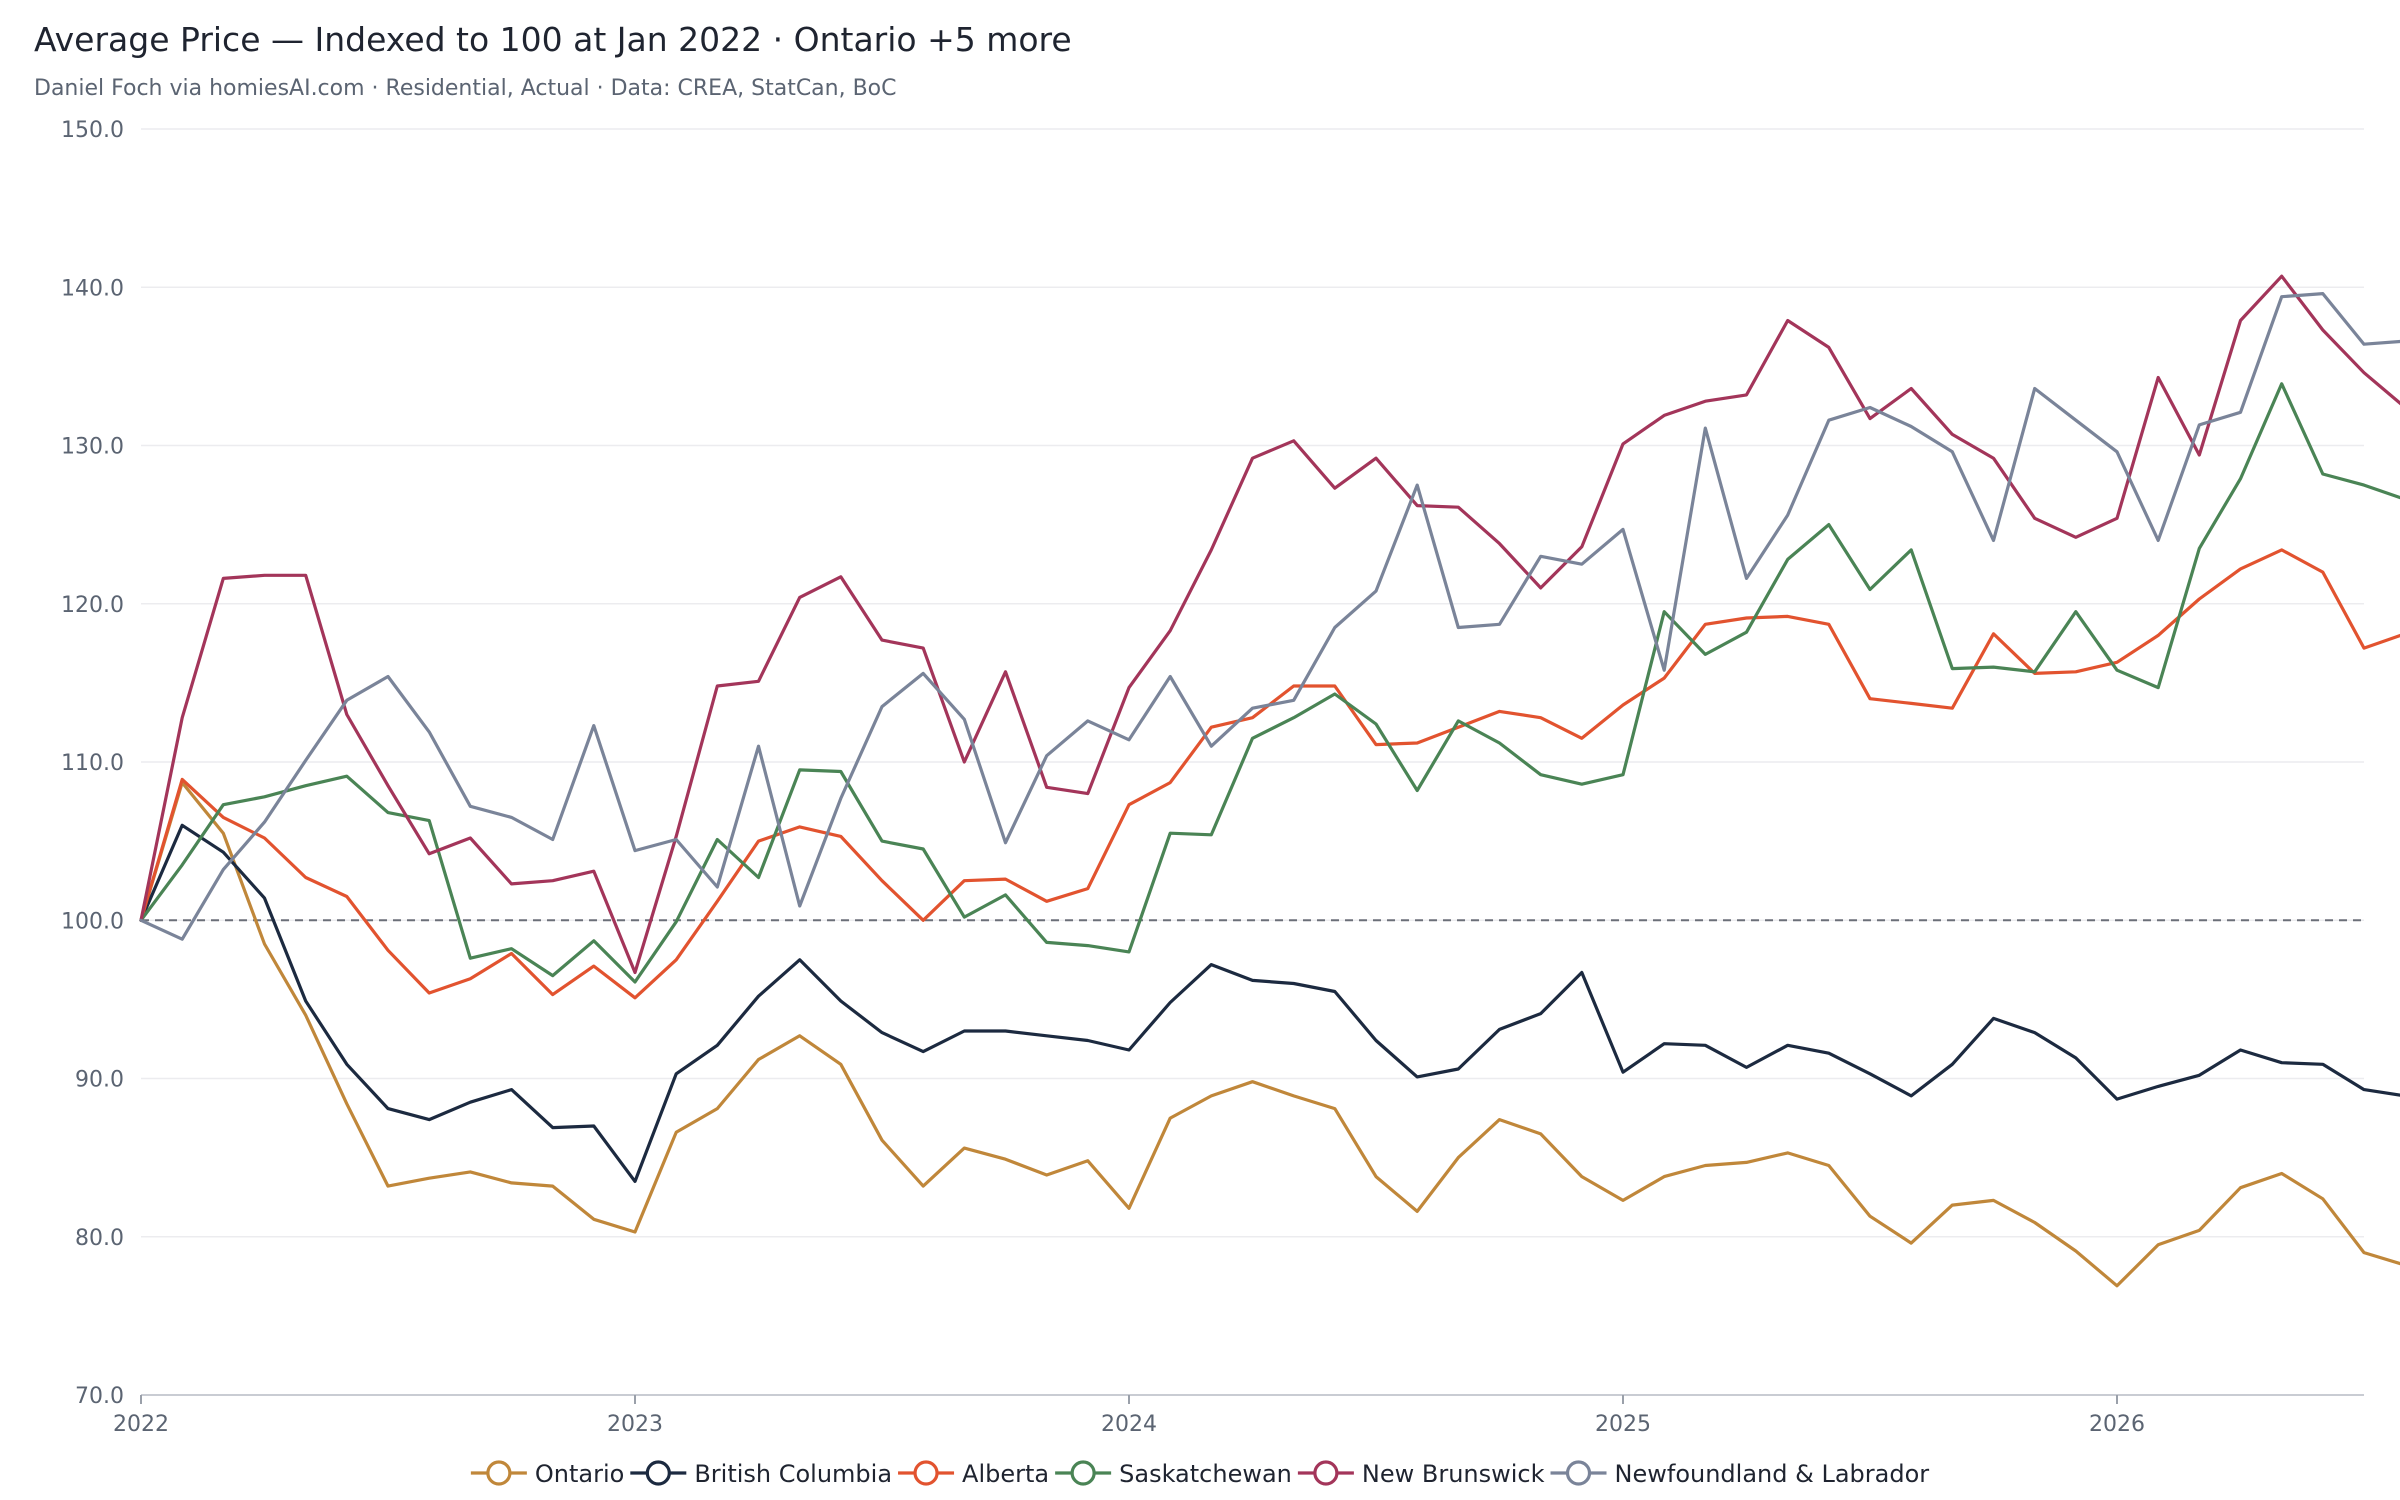  What do you see at coordinates (92, 288) in the screenshot?
I see `y-tick-label: 140.0` at bounding box center [92, 288].